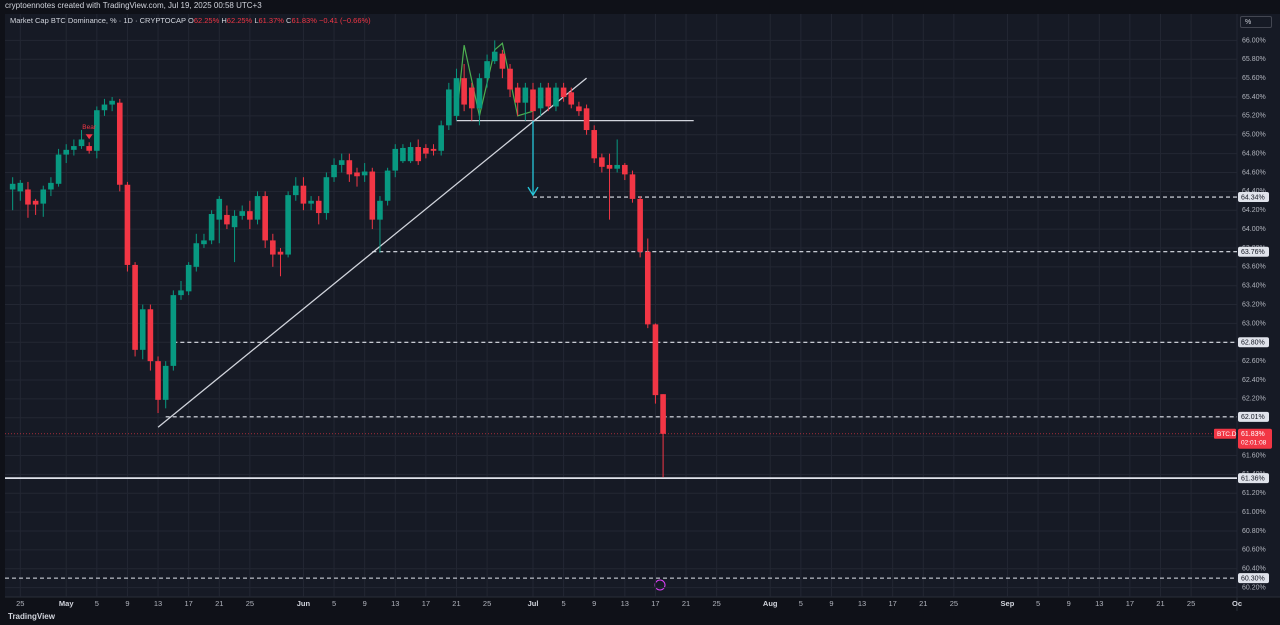 The image size is (1280, 625). Describe the element at coordinates (304, 20) in the screenshot. I see `ohlc-value: 61.83%` at that location.